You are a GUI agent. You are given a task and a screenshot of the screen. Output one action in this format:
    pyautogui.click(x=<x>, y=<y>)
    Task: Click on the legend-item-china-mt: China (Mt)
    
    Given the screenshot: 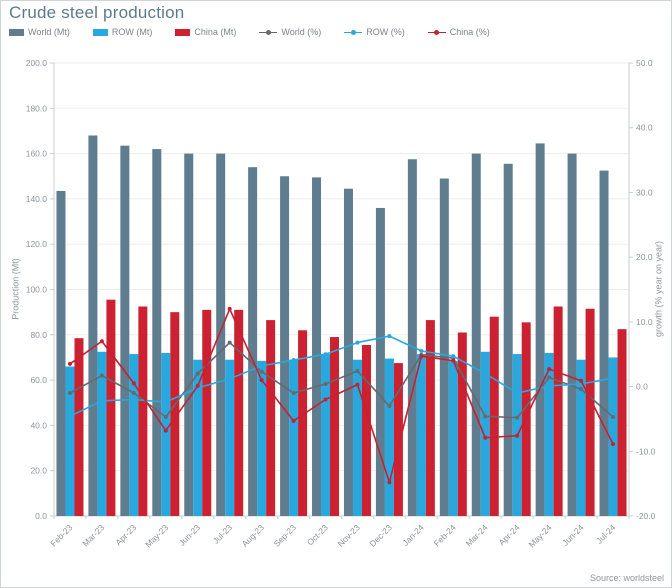 What is the action you would take?
    pyautogui.click(x=205, y=32)
    